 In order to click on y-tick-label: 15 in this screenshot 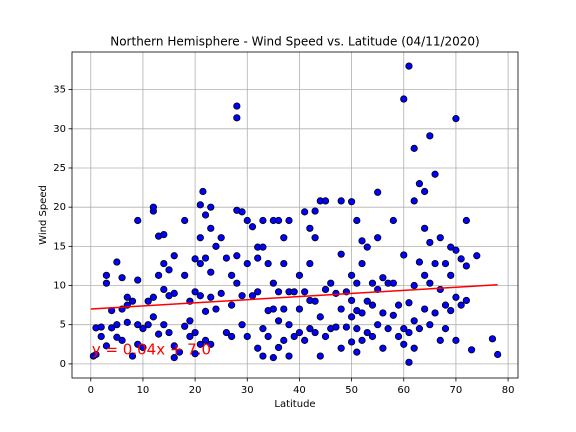, I will do `click(59, 246)`.